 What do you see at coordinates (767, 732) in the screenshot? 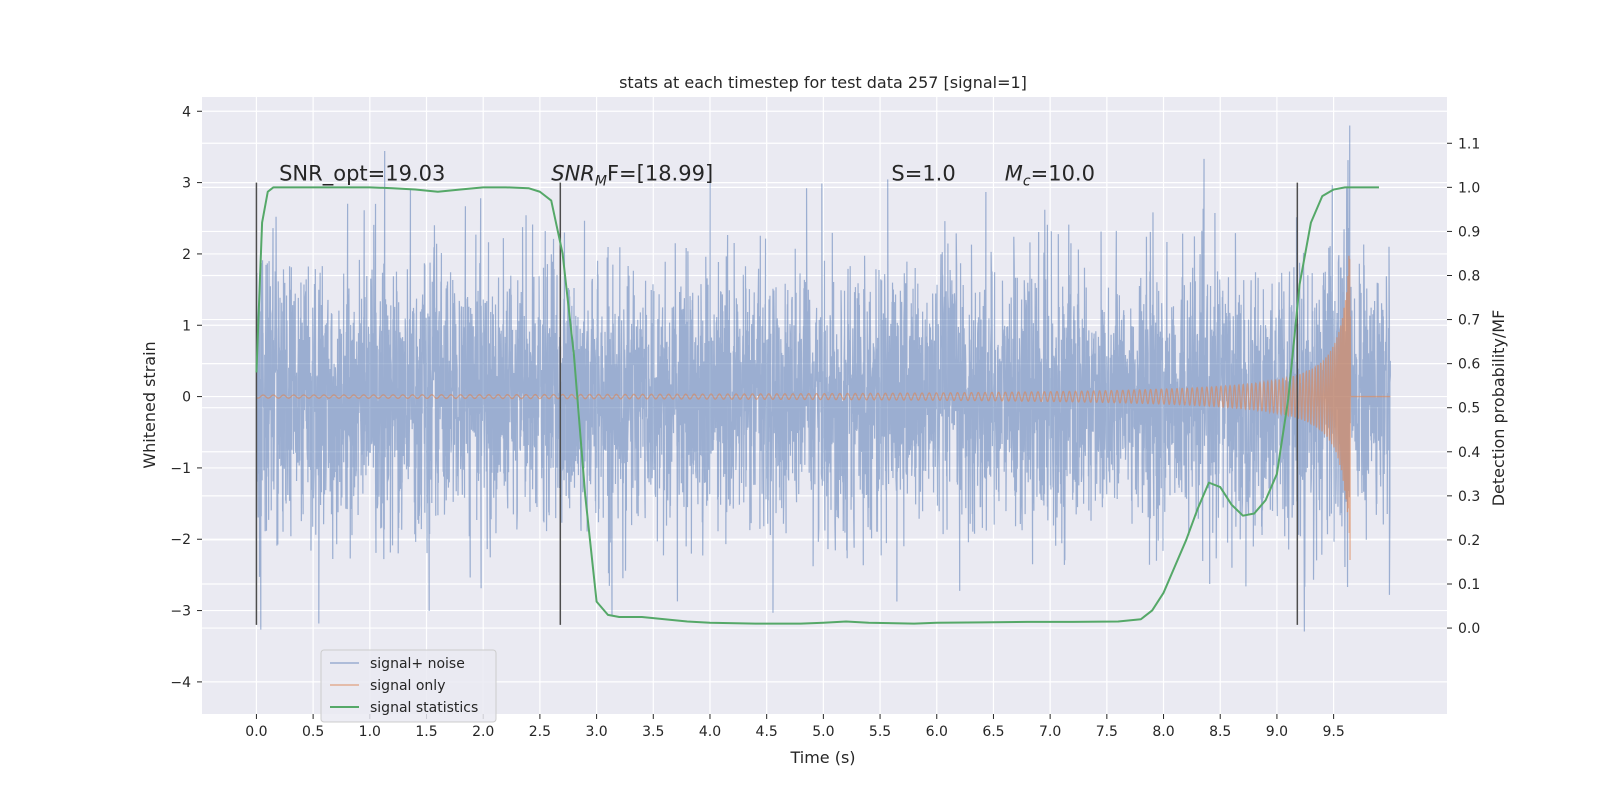
I see `x-tick-label-9: 4.5` at bounding box center [767, 732].